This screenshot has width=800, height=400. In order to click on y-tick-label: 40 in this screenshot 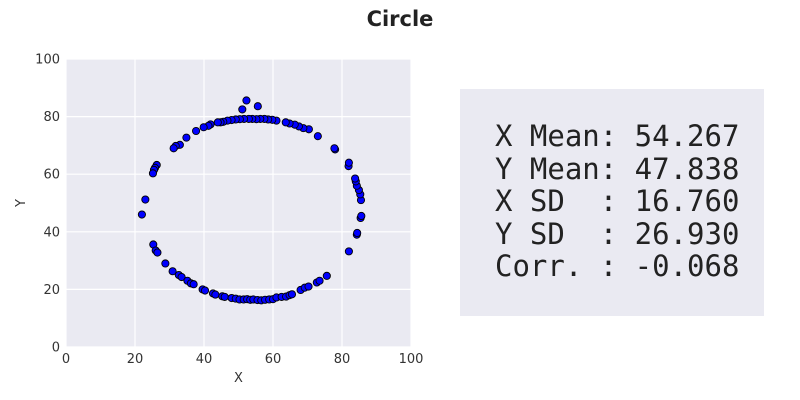, I will do `click(51, 232)`.